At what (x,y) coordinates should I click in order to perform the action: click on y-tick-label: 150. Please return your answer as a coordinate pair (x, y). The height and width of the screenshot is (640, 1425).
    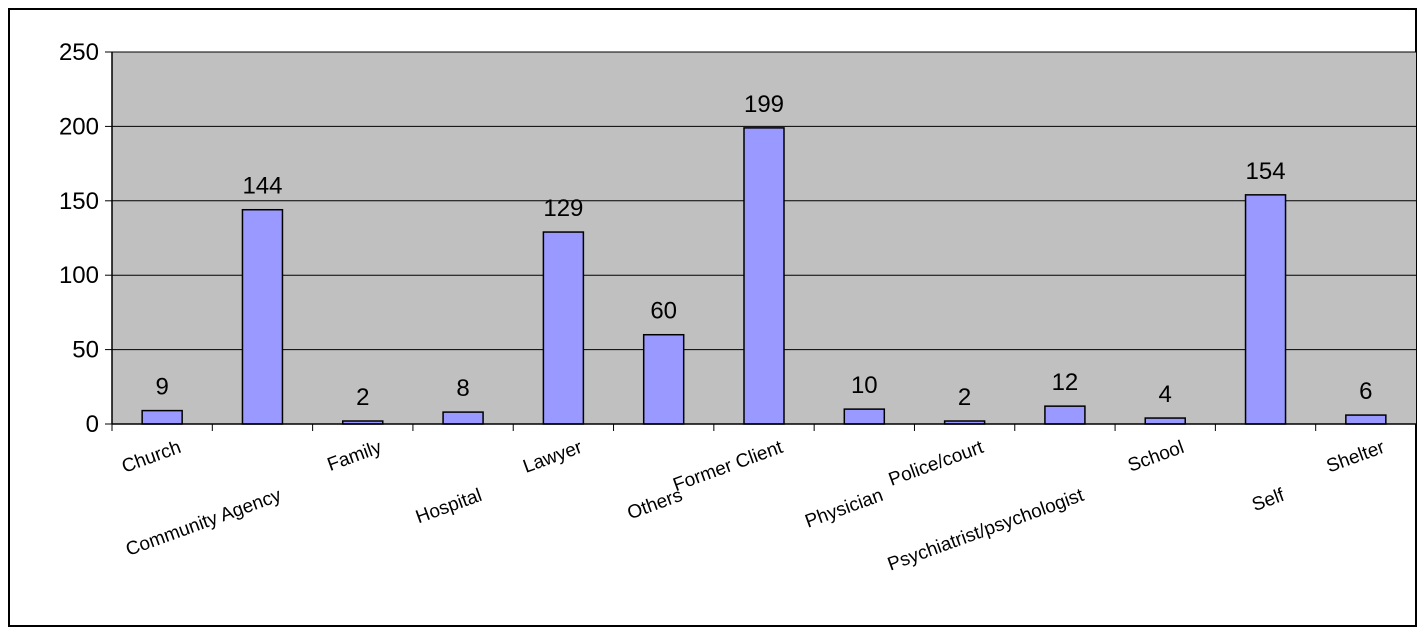
    Looking at the image, I should click on (79, 201).